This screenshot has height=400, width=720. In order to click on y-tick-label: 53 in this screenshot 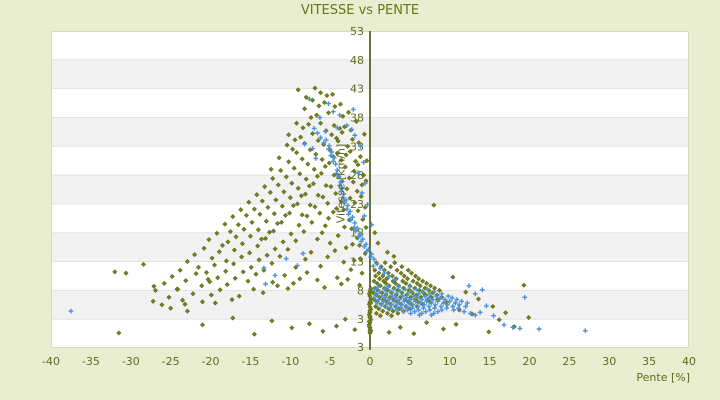, I will do `click(357, 31)`.